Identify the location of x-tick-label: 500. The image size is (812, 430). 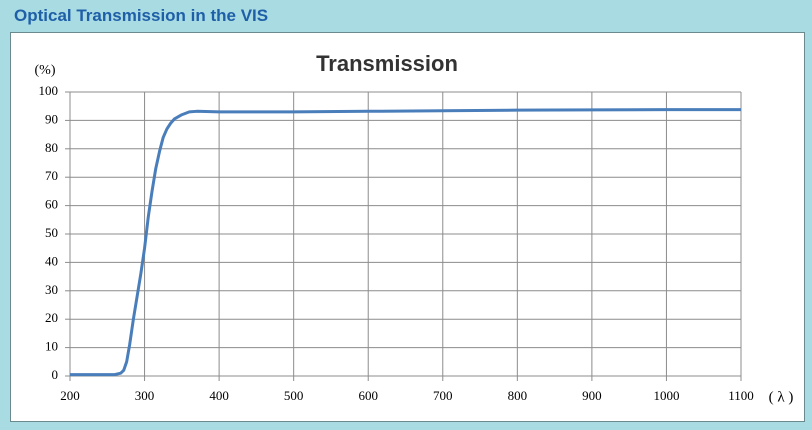
(294, 395).